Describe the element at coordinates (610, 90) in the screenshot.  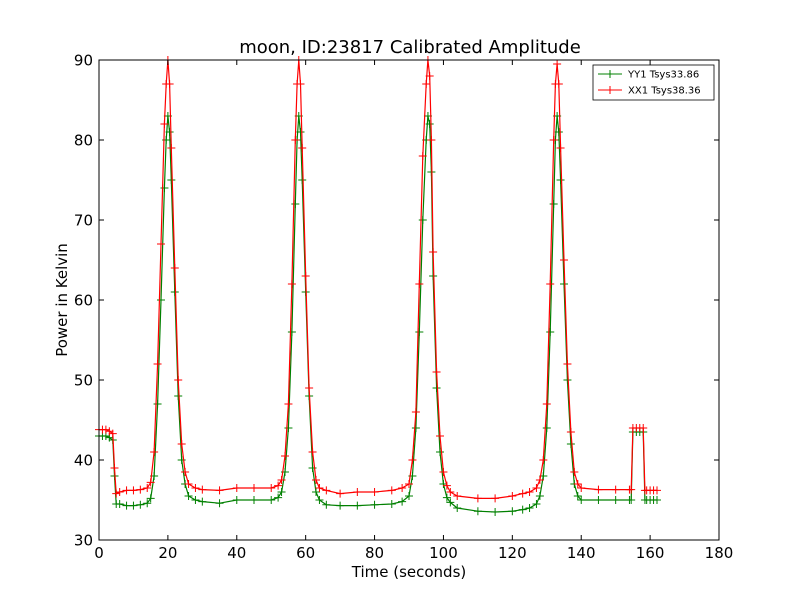
I see `legend-marker-xx1` at that location.